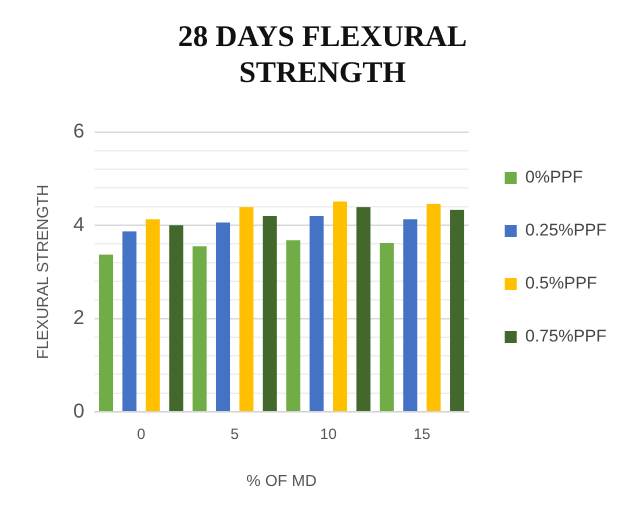  What do you see at coordinates (78, 411) in the screenshot?
I see `y-tick-label: 0` at bounding box center [78, 411].